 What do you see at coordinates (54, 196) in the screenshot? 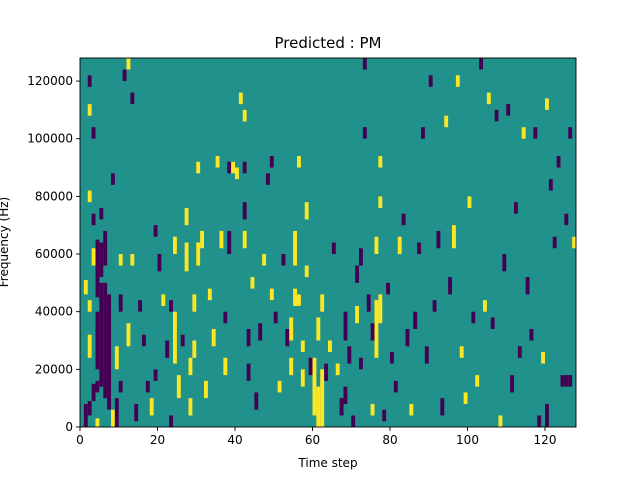
I see `y-tick-label: 80000` at bounding box center [54, 196].